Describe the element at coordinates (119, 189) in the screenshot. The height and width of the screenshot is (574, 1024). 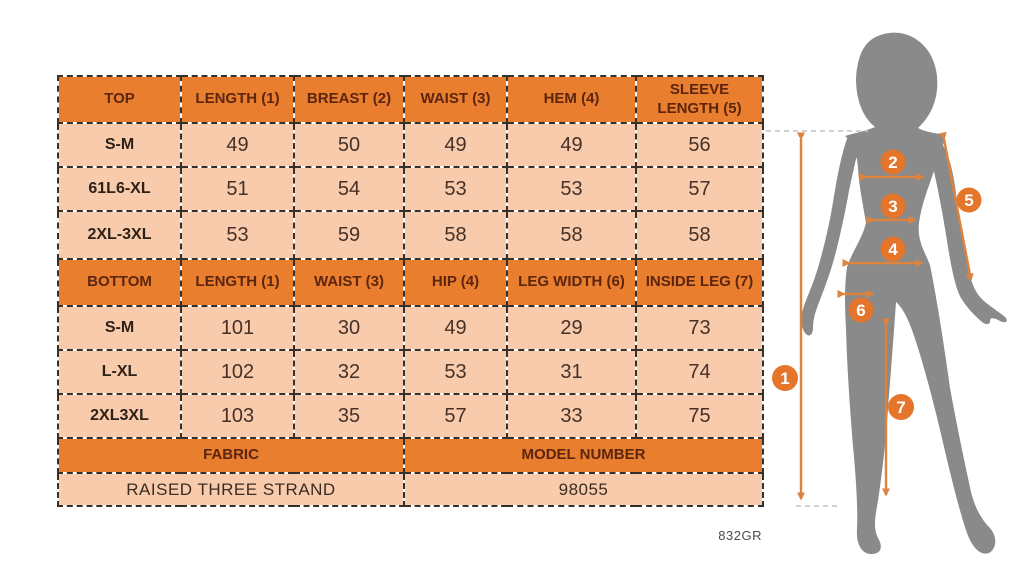
I see `size-label-cell: 61L6-XL` at that location.